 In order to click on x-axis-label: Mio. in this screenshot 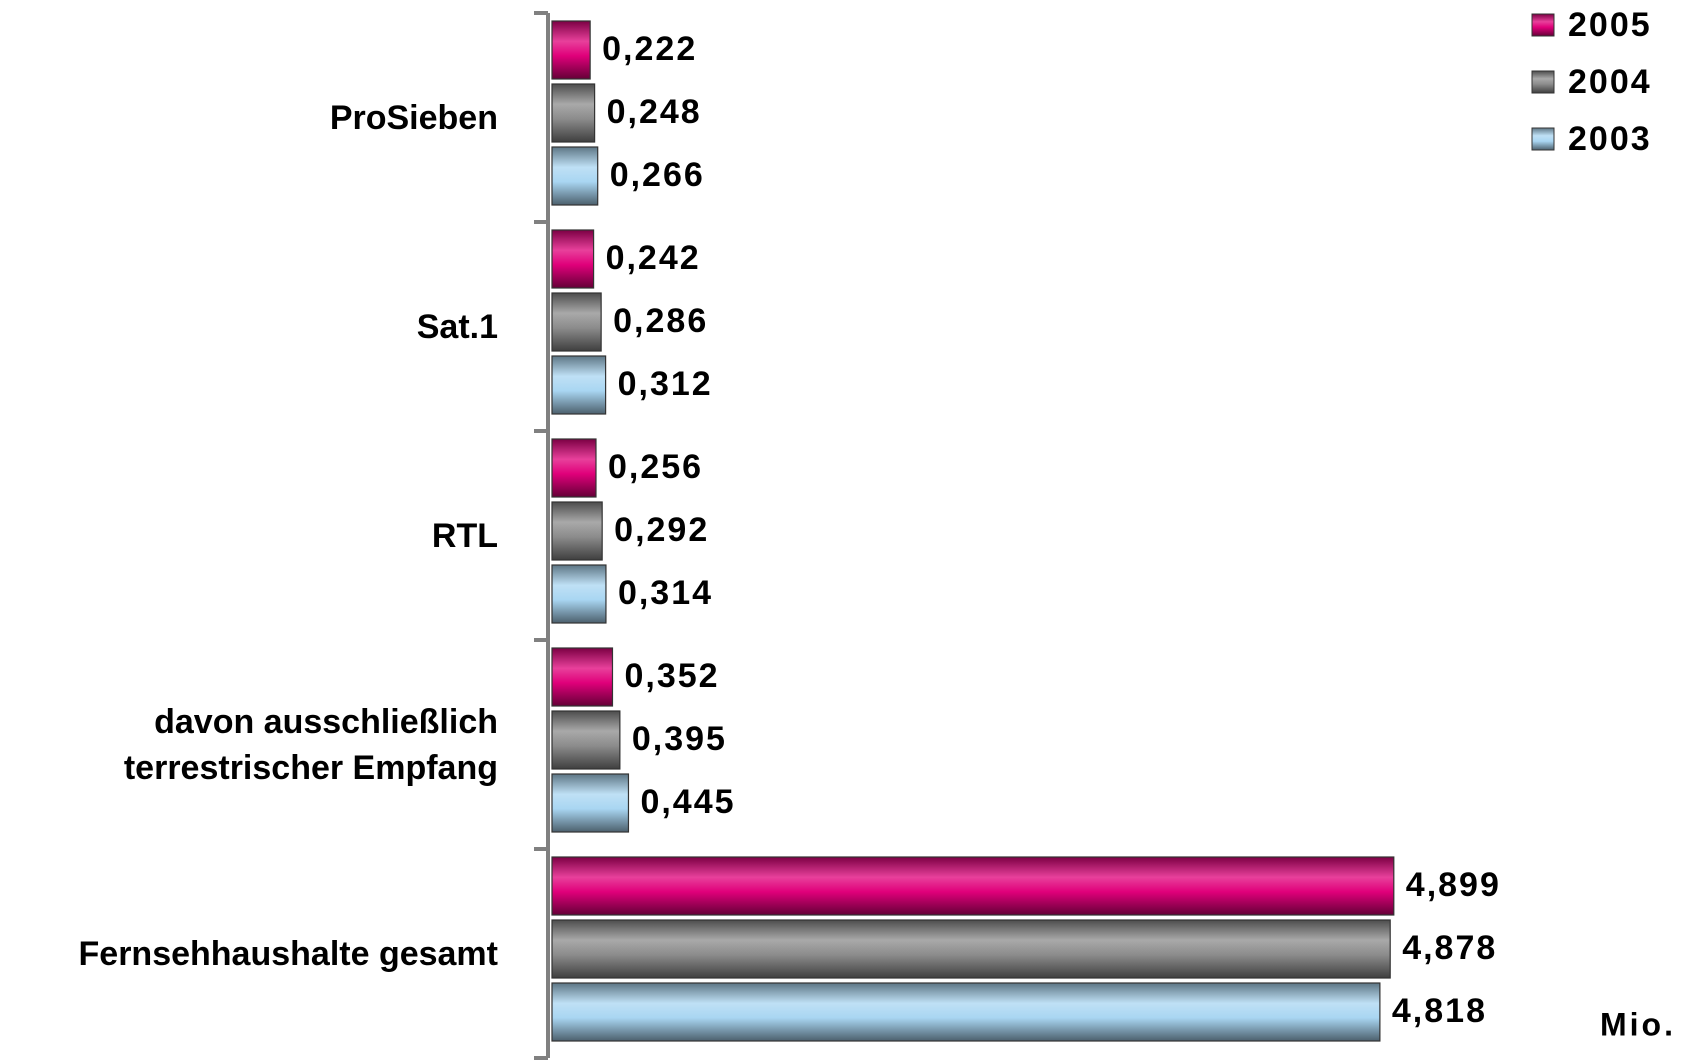, I will do `click(1638, 1024)`.